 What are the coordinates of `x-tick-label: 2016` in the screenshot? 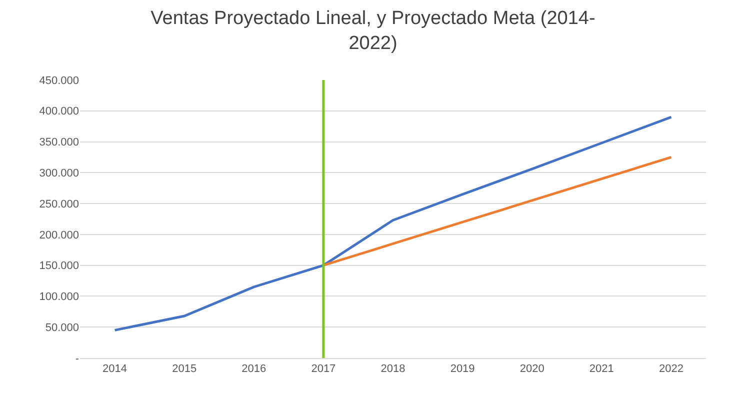 It's located at (254, 369).